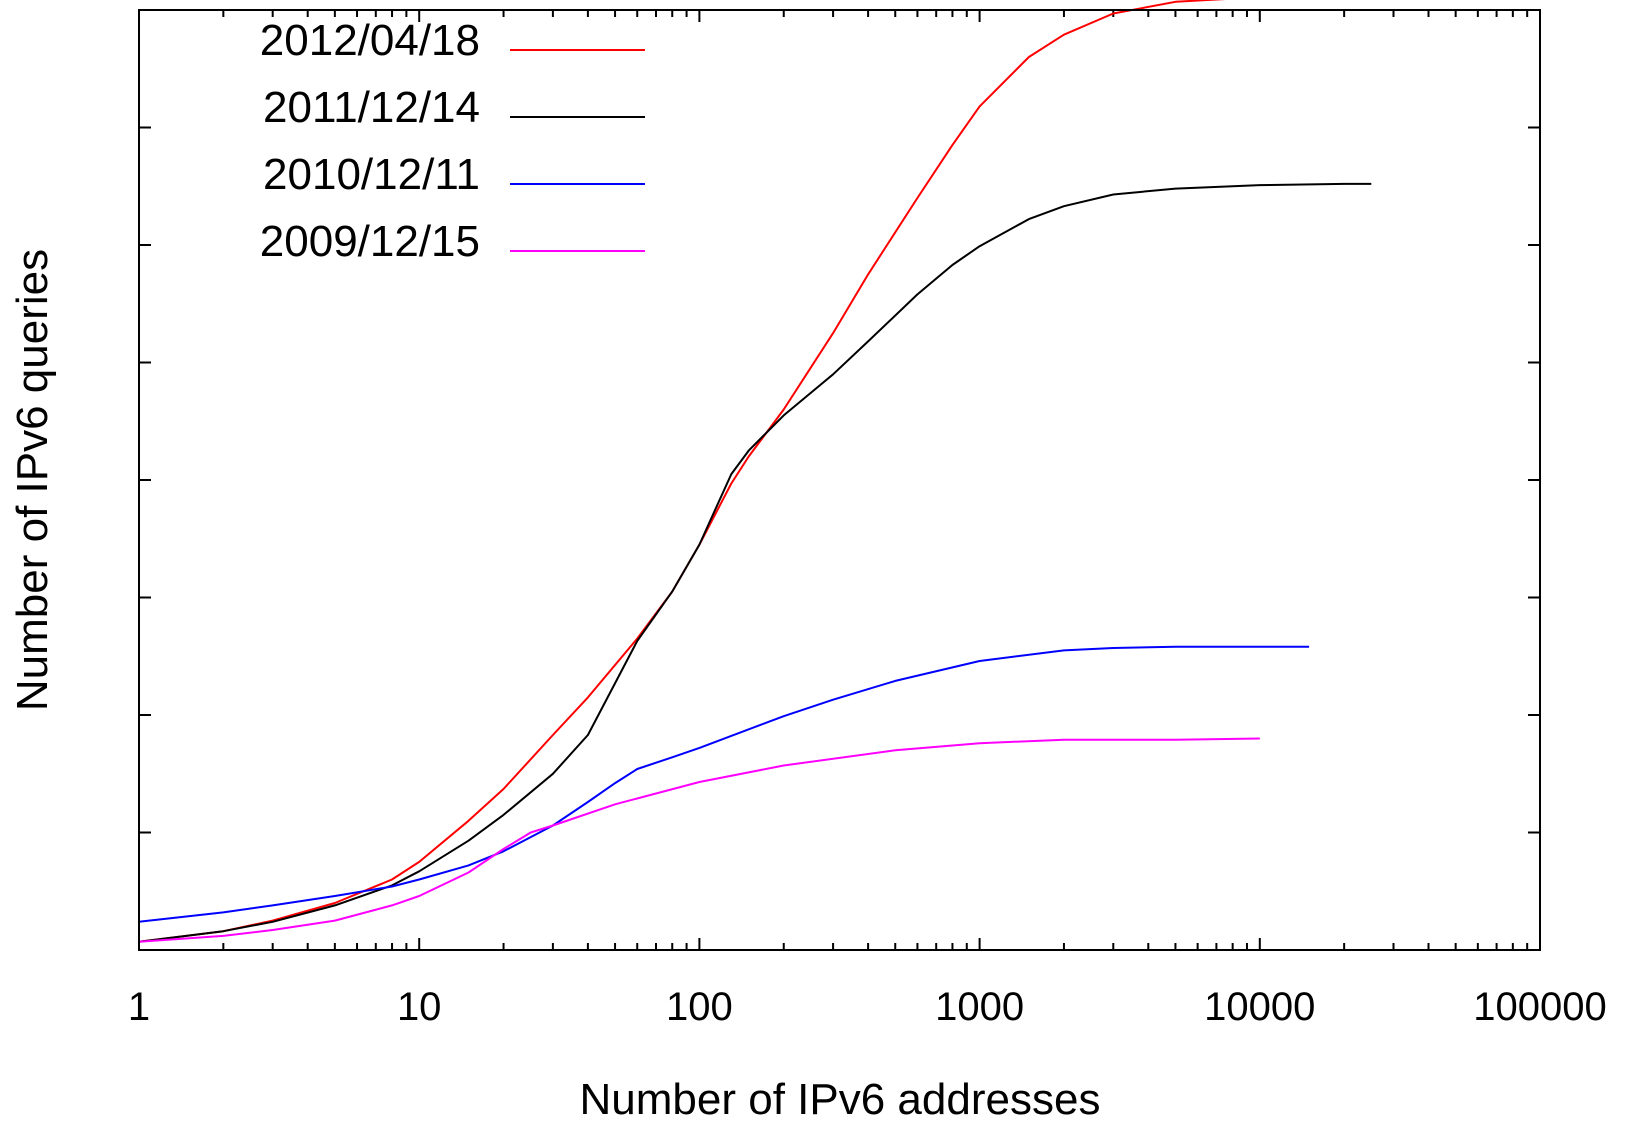 This screenshot has height=1129, width=1633. I want to click on legend-label: 2011/12/14, so click(371, 107).